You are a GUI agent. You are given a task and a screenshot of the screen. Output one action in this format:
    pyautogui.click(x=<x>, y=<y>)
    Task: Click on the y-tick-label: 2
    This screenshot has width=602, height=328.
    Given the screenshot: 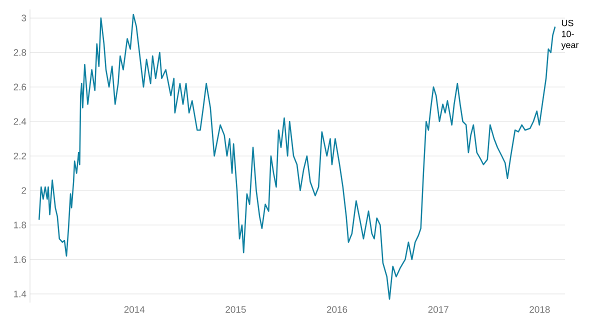 What is the action you would take?
    pyautogui.click(x=24, y=190)
    